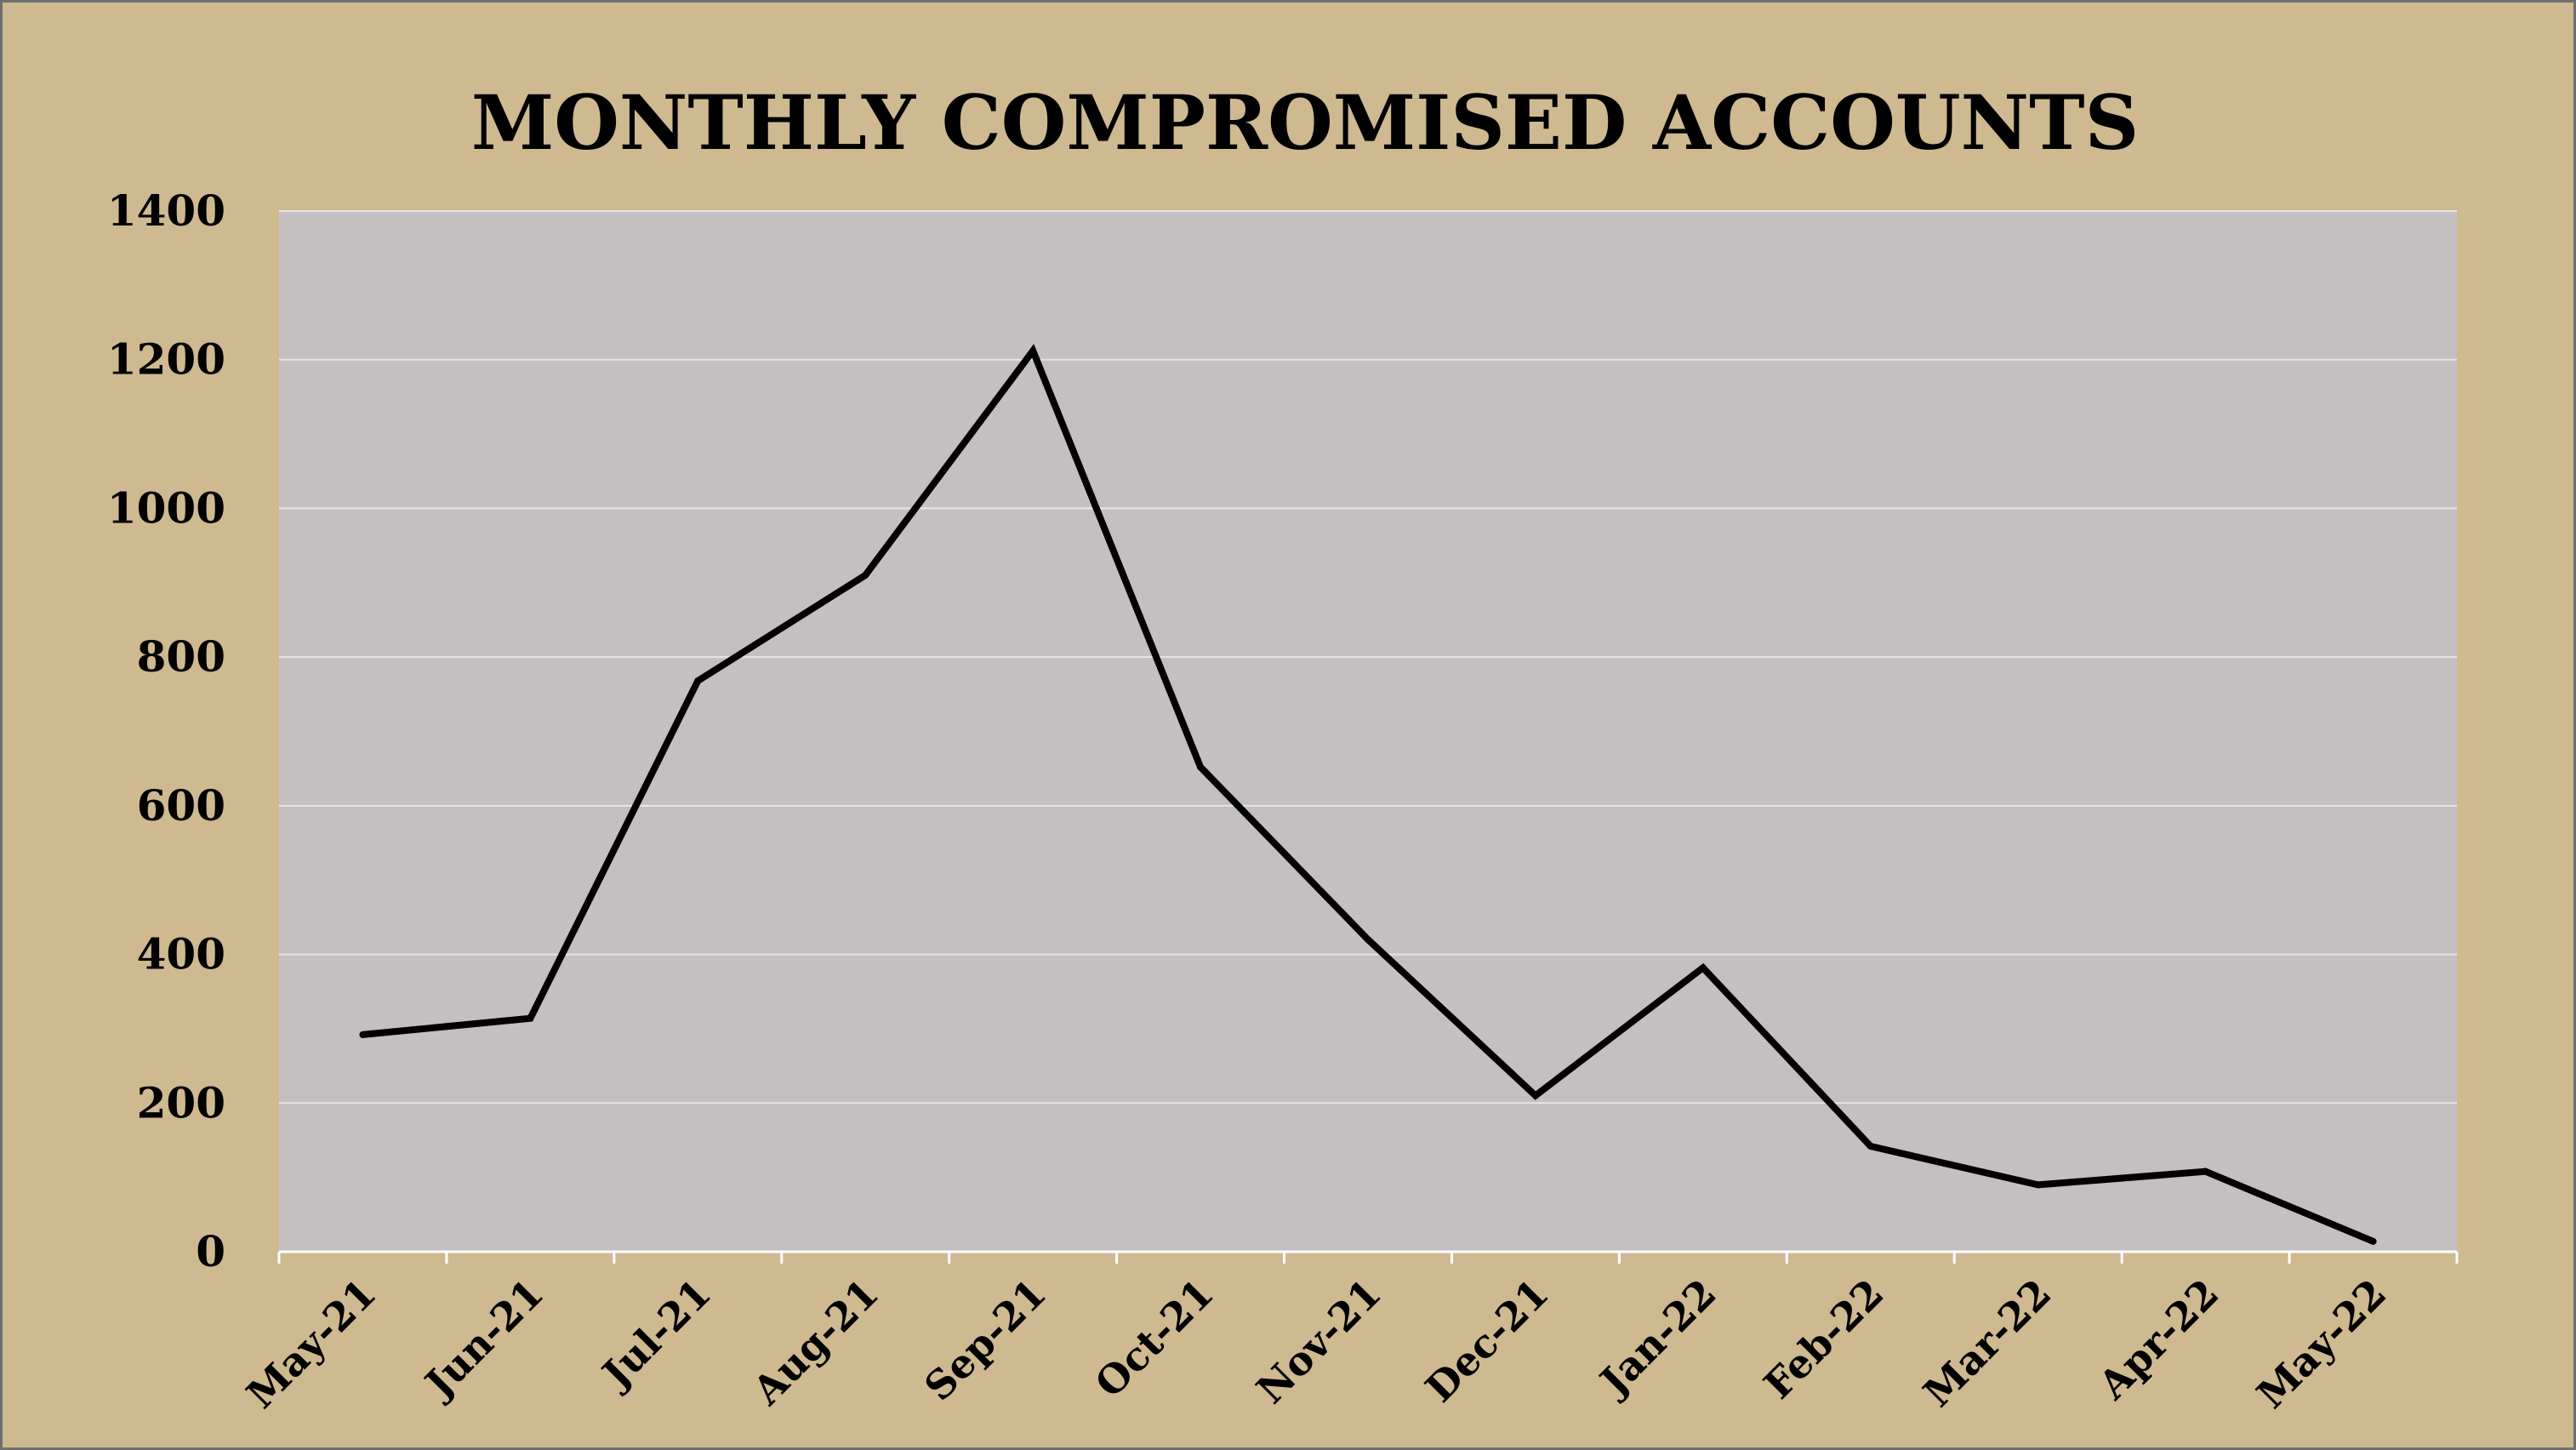 The height and width of the screenshot is (1450, 2576). I want to click on x-axis, so click(1368, 1257).